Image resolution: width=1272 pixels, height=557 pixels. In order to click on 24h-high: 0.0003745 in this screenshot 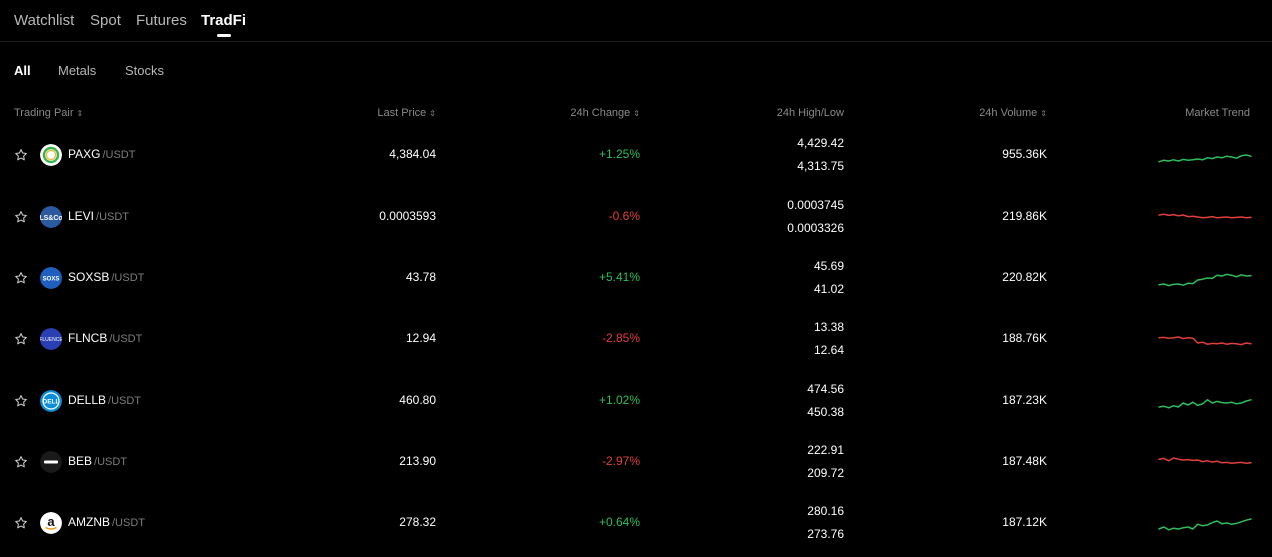, I will do `click(815, 205)`.